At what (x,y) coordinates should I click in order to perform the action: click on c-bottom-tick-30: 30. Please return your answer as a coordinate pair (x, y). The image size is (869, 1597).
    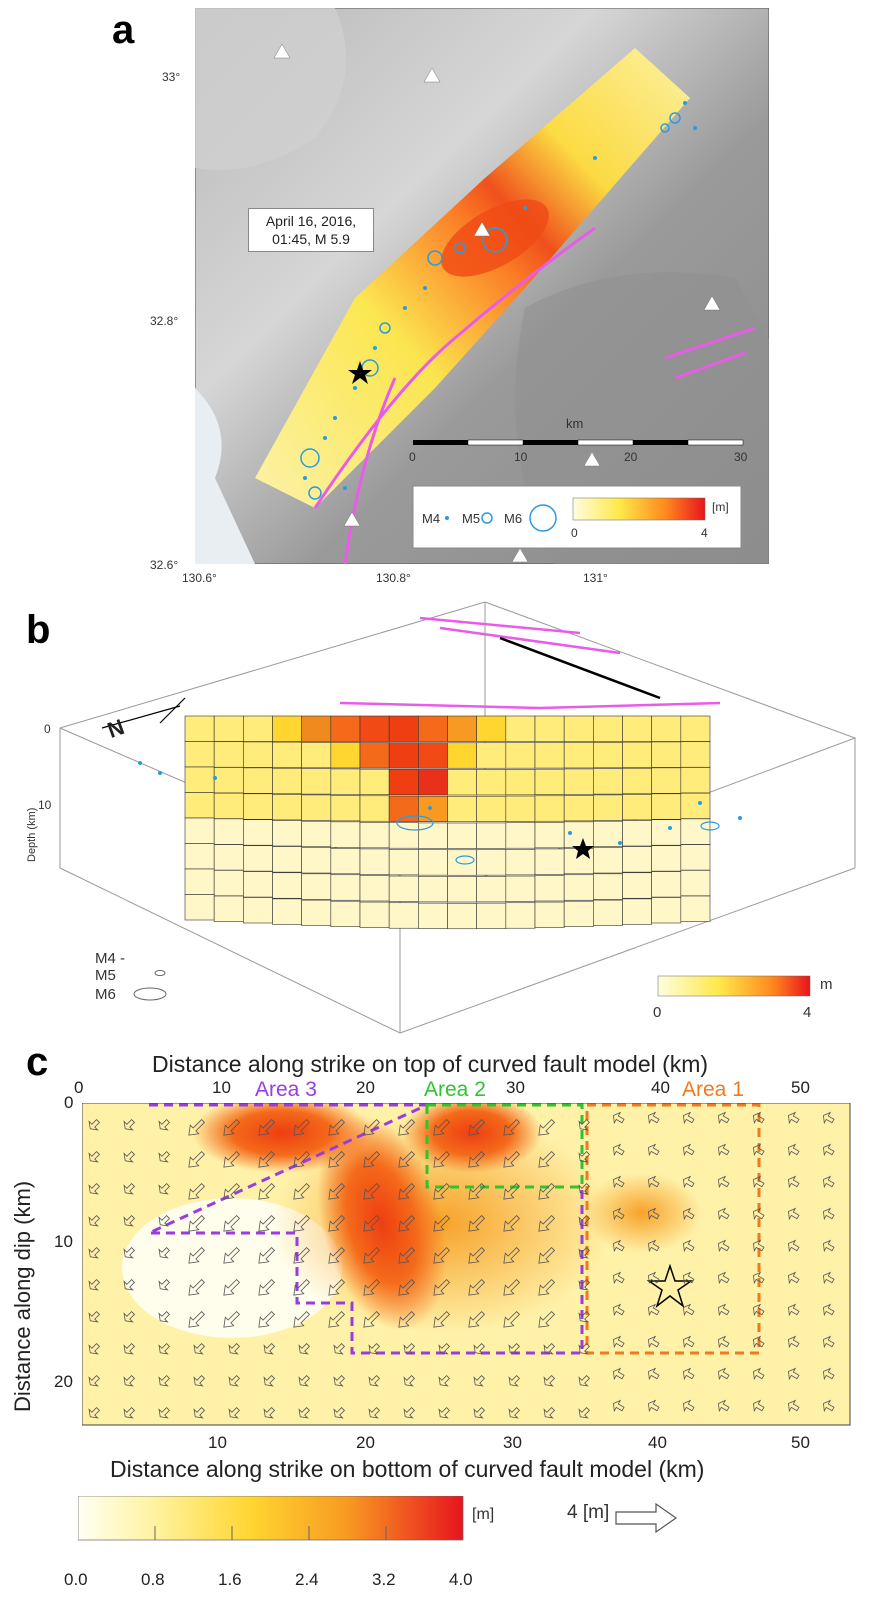
    Looking at the image, I should click on (512, 1442).